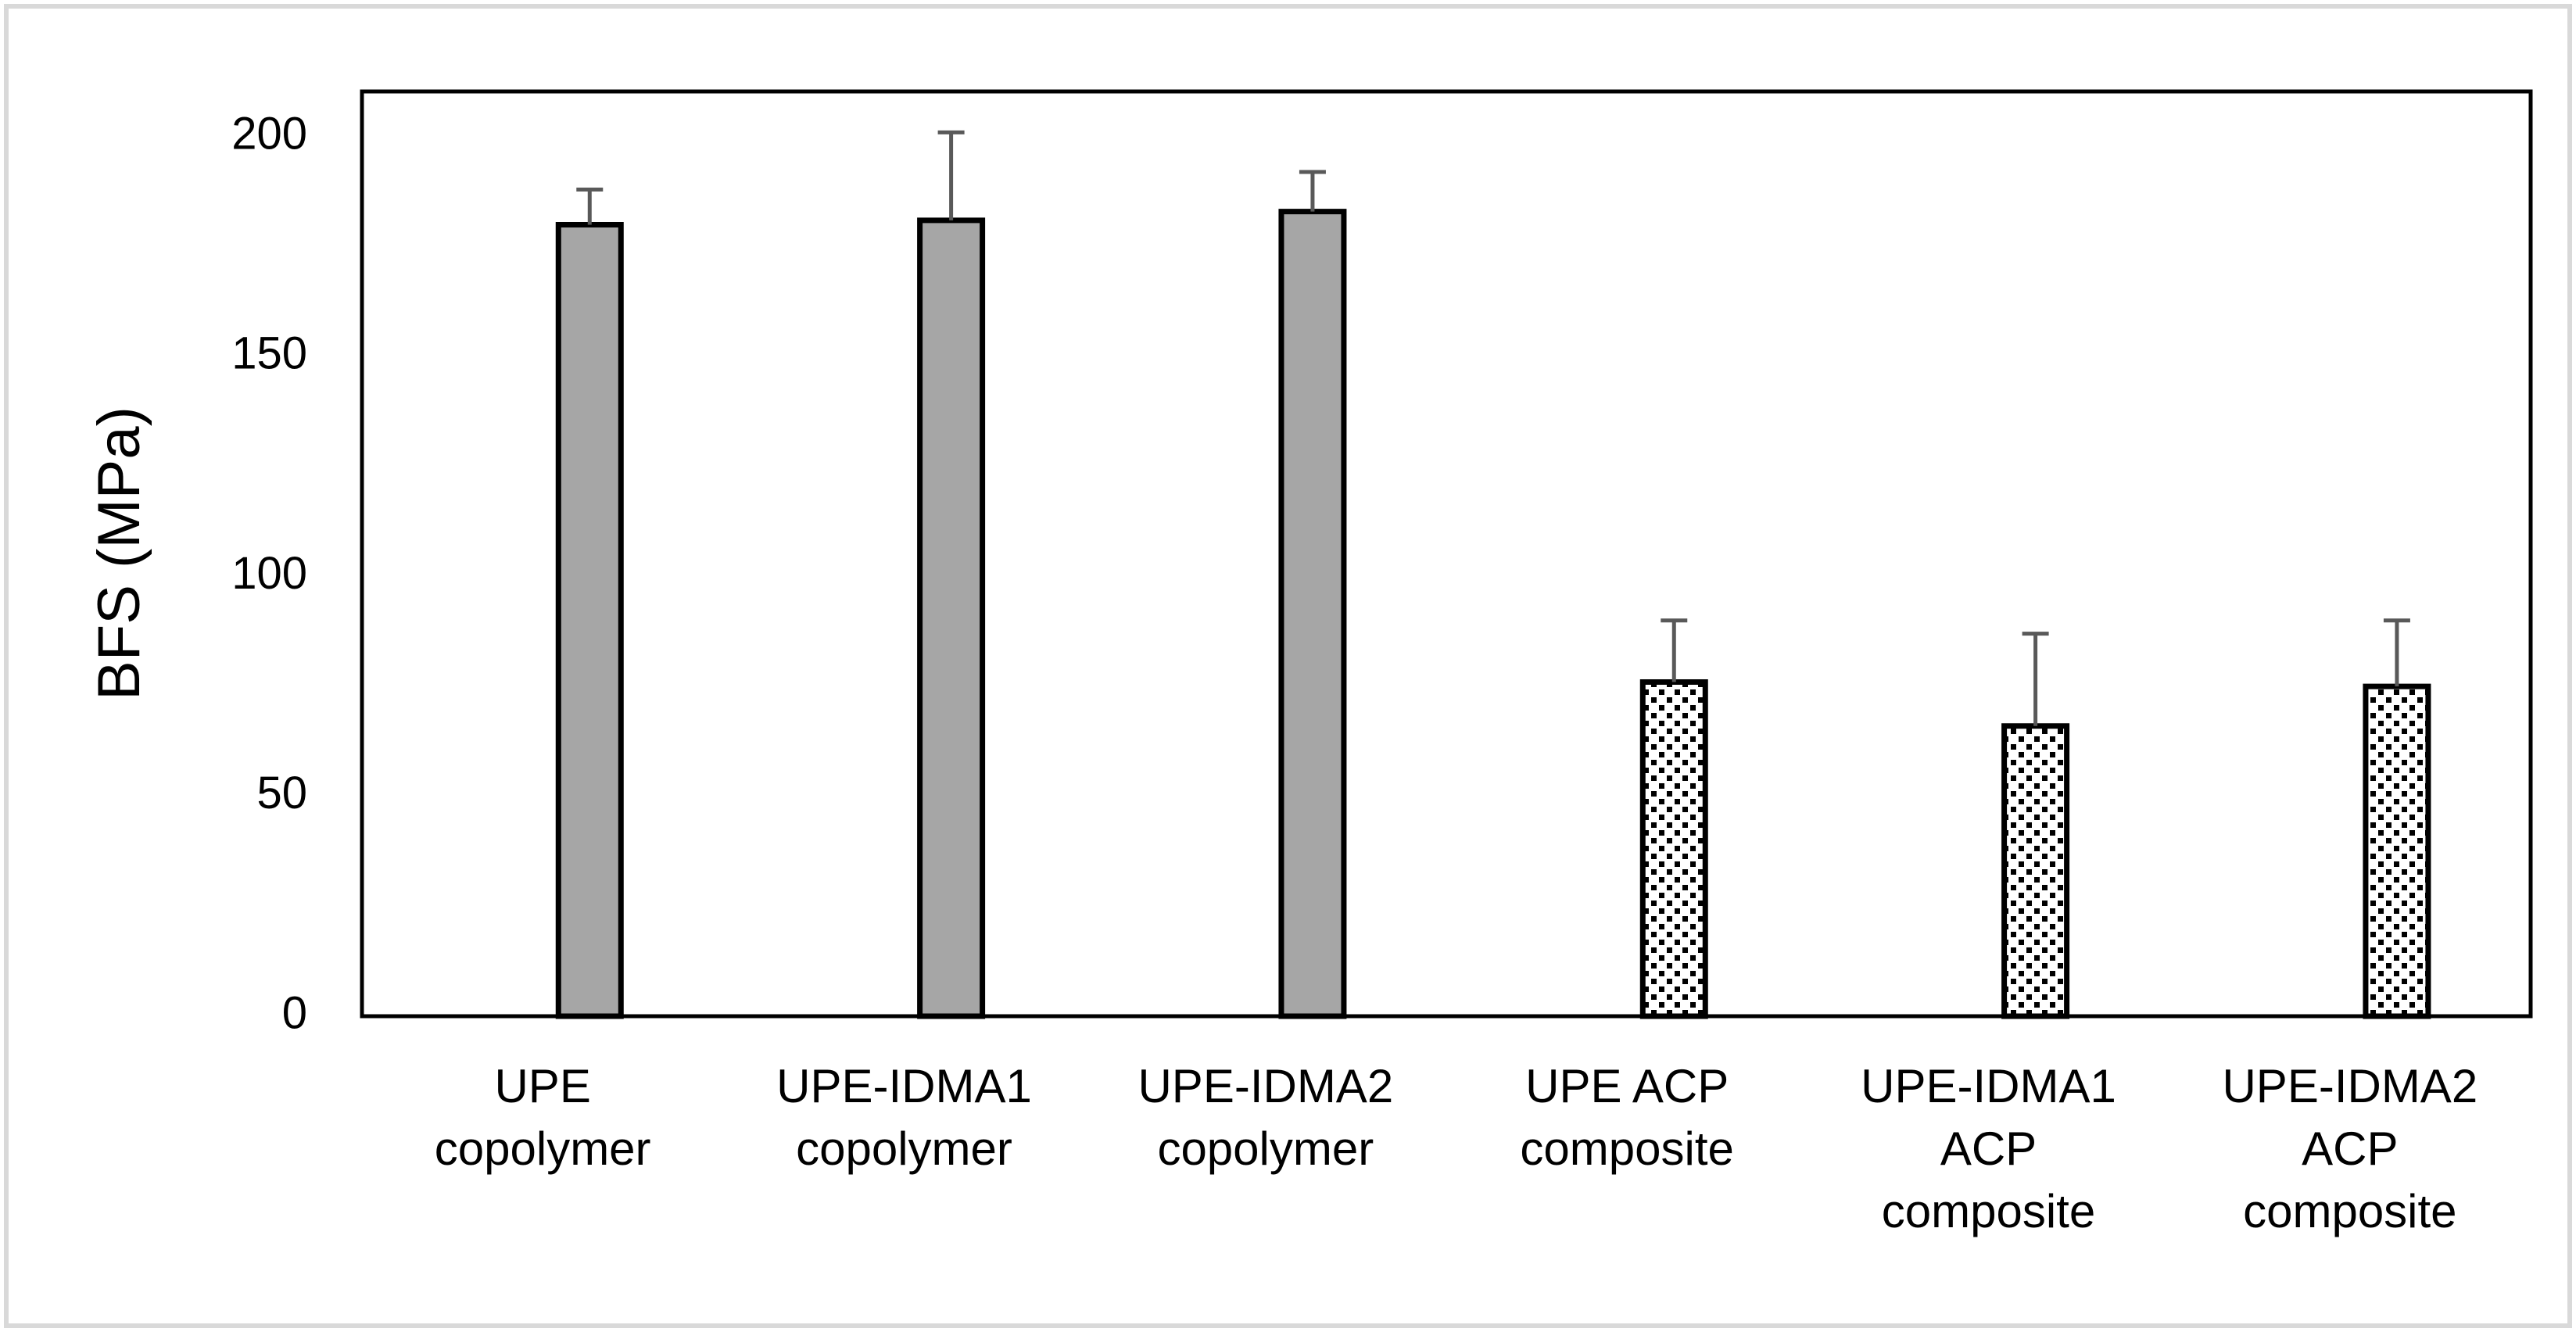  Describe the element at coordinates (543, 1117) in the screenshot. I see `x-category-label: UPE copolymer` at that location.